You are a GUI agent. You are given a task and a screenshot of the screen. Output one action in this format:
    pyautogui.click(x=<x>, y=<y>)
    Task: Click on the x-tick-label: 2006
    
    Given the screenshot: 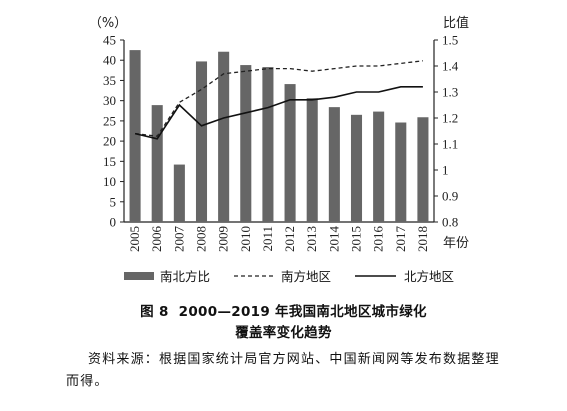 What is the action you would take?
    pyautogui.click(x=156, y=239)
    